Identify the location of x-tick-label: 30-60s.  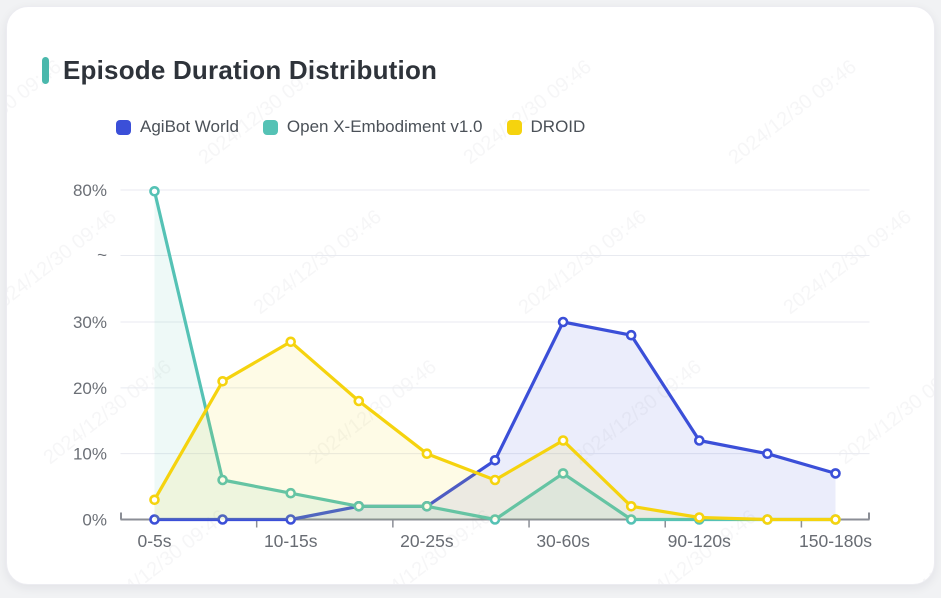
(563, 541).